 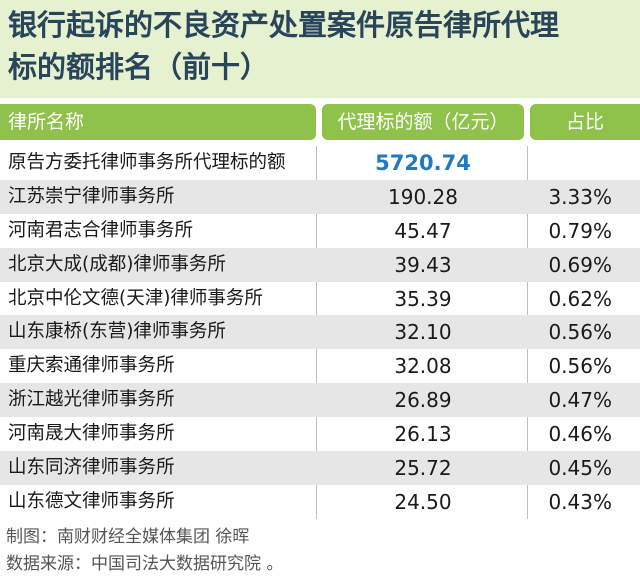 I want to click on share-cell: 0.47%, so click(x=580, y=400).